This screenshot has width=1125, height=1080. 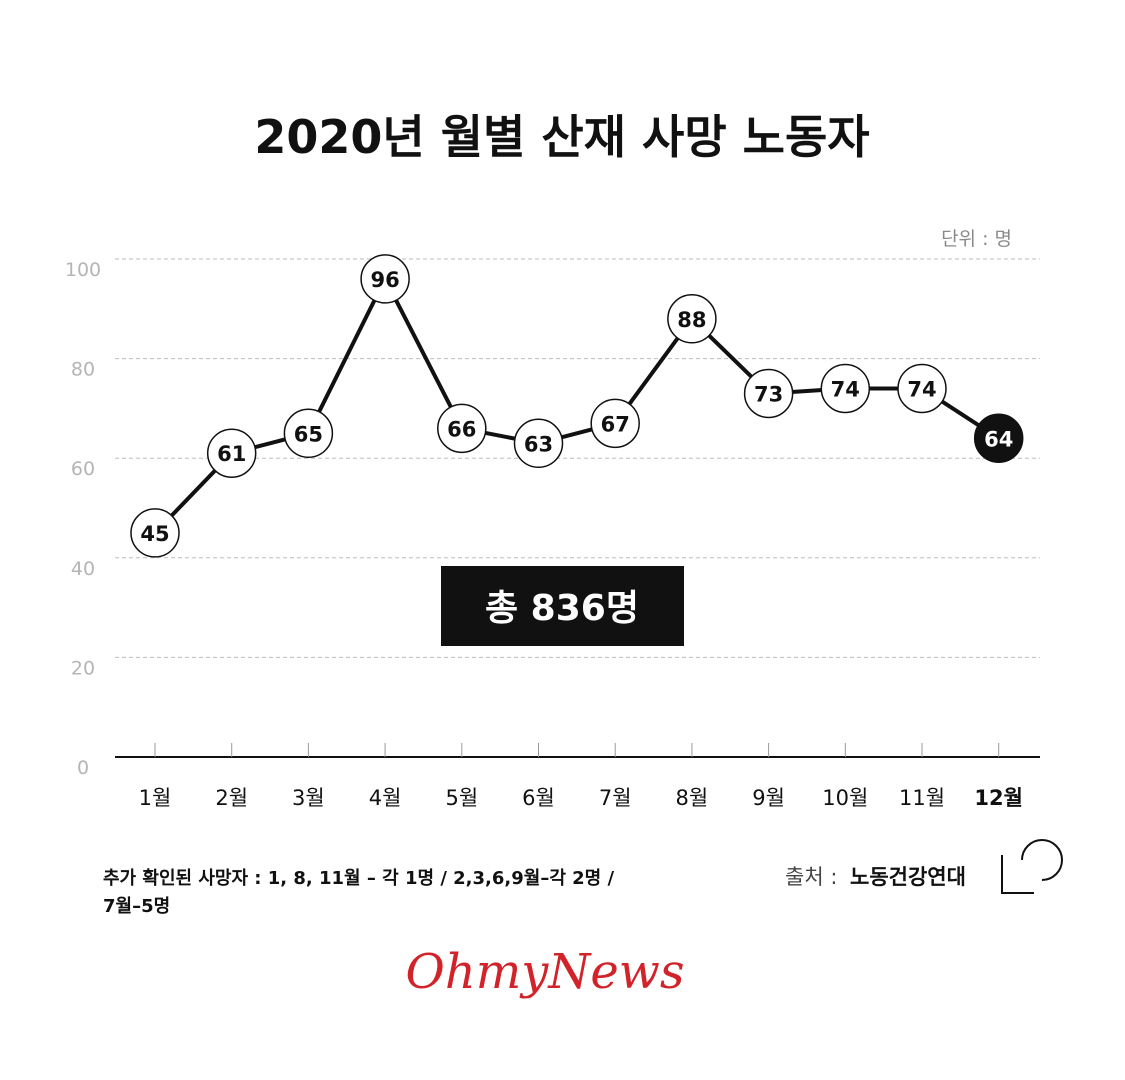 I want to click on x-tick-label: 8월, so click(x=692, y=798).